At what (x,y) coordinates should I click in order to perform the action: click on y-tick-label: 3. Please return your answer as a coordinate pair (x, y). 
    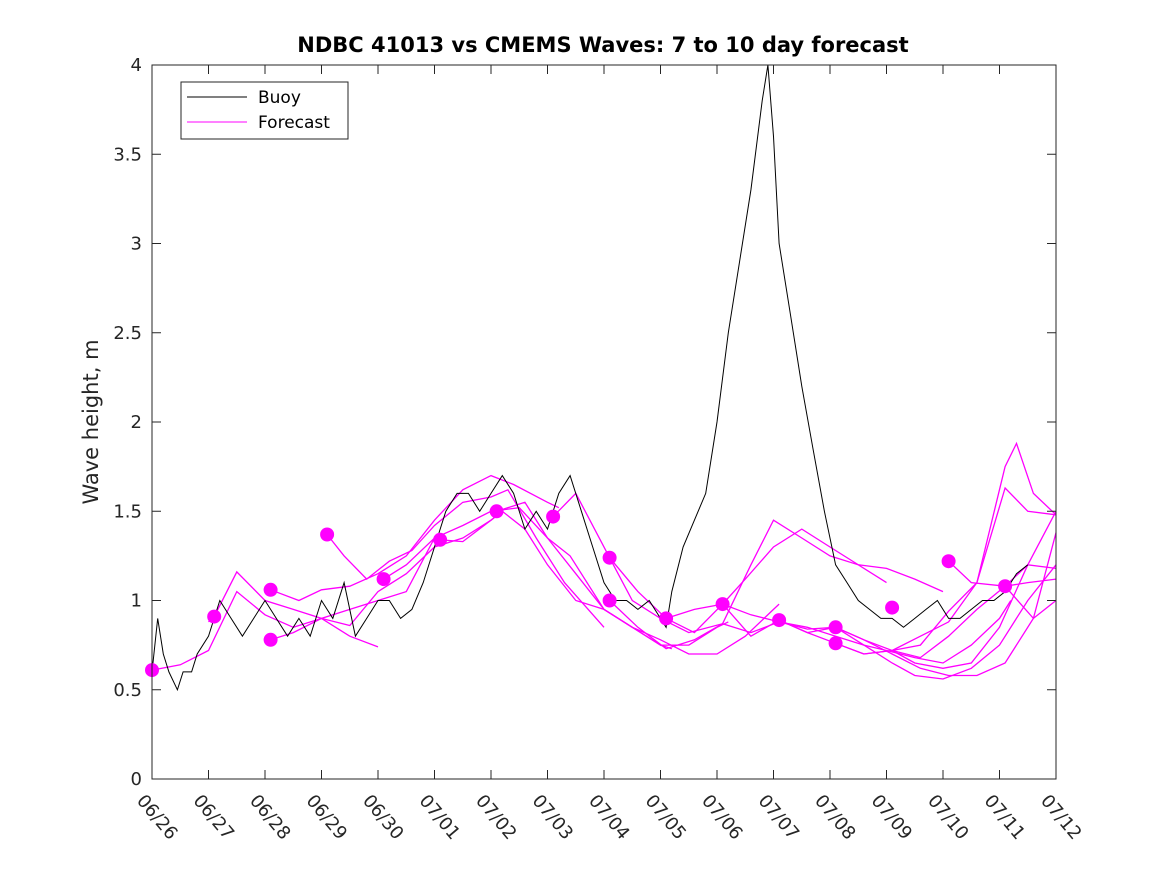
    Looking at the image, I should click on (136, 244).